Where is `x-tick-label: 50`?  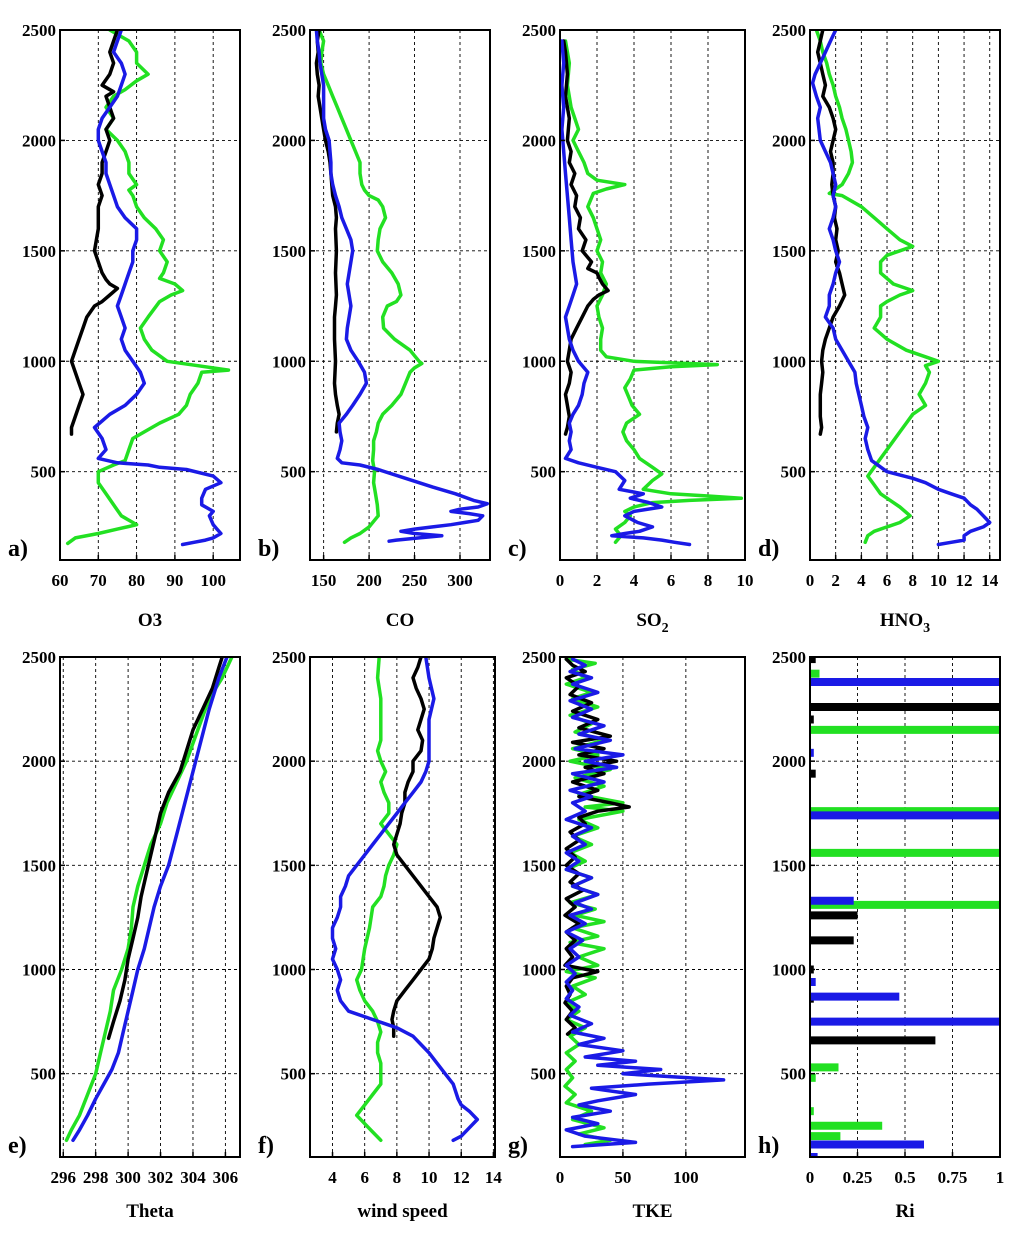
x-tick-label: 50 is located at coordinates (622, 1177).